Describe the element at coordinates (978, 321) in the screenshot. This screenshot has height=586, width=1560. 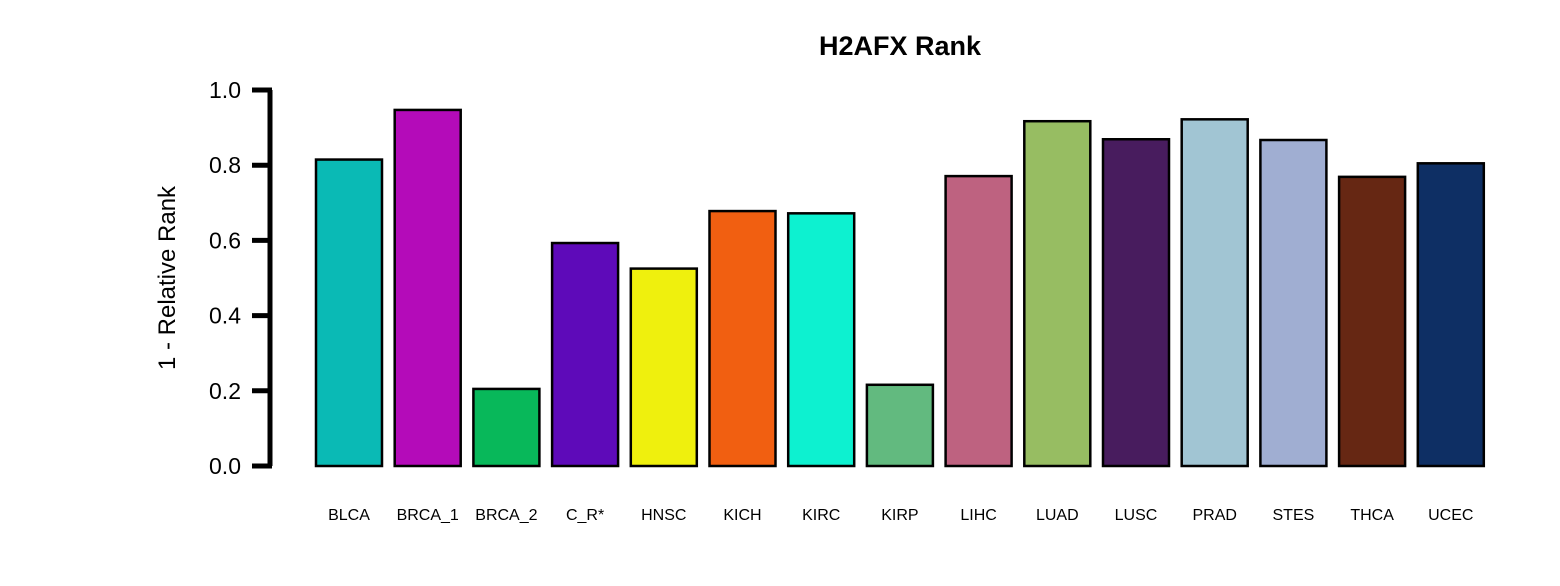
I see `bar-lihc` at that location.